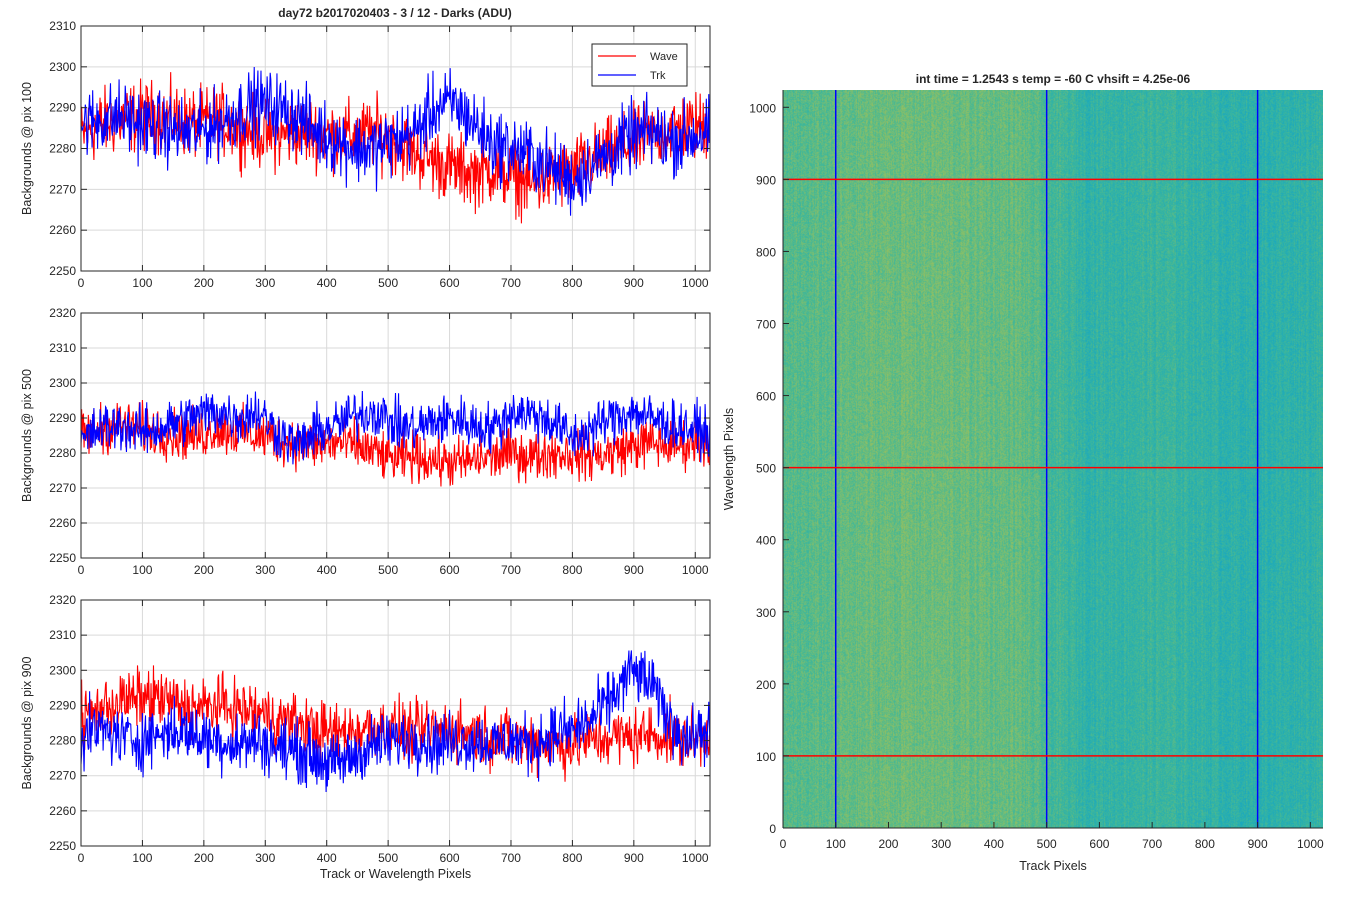 This screenshot has height=900, width=1350. What do you see at coordinates (766, 252) in the screenshot?
I see `y-tick-label: 800` at bounding box center [766, 252].